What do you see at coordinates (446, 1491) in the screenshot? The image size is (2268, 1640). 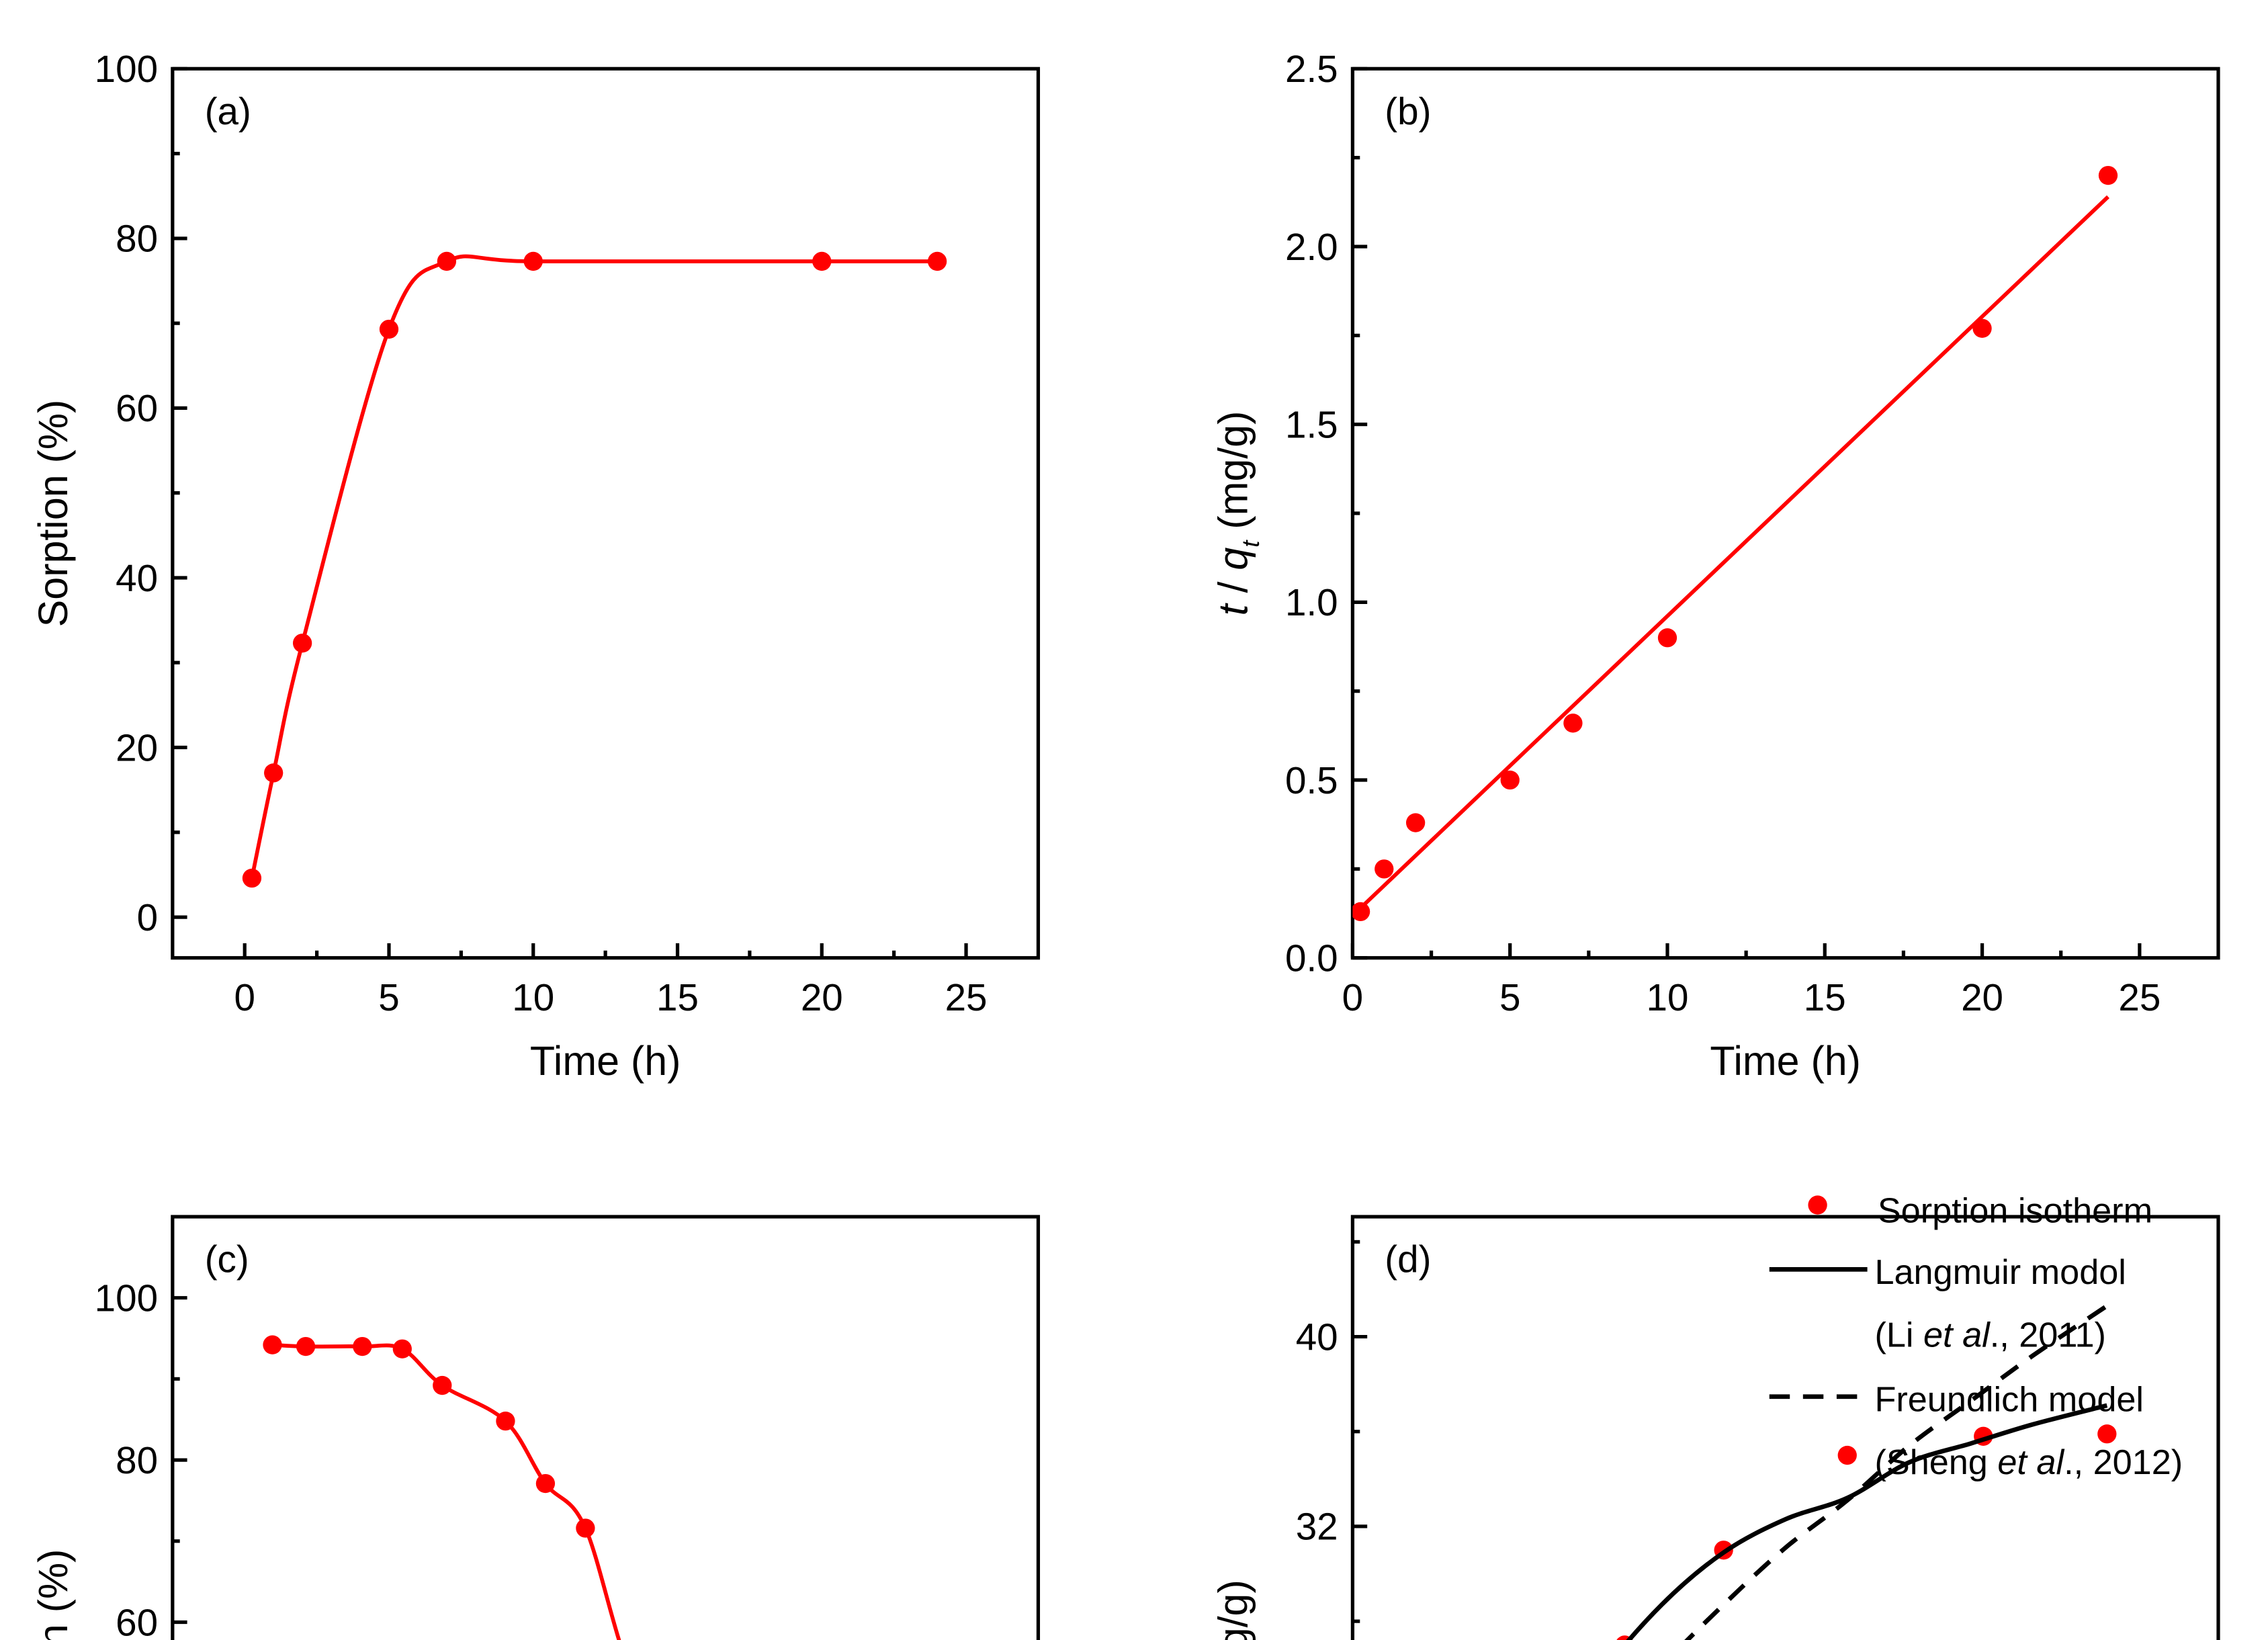 I see `fit-curve-sorption-vs-ph` at bounding box center [446, 1491].